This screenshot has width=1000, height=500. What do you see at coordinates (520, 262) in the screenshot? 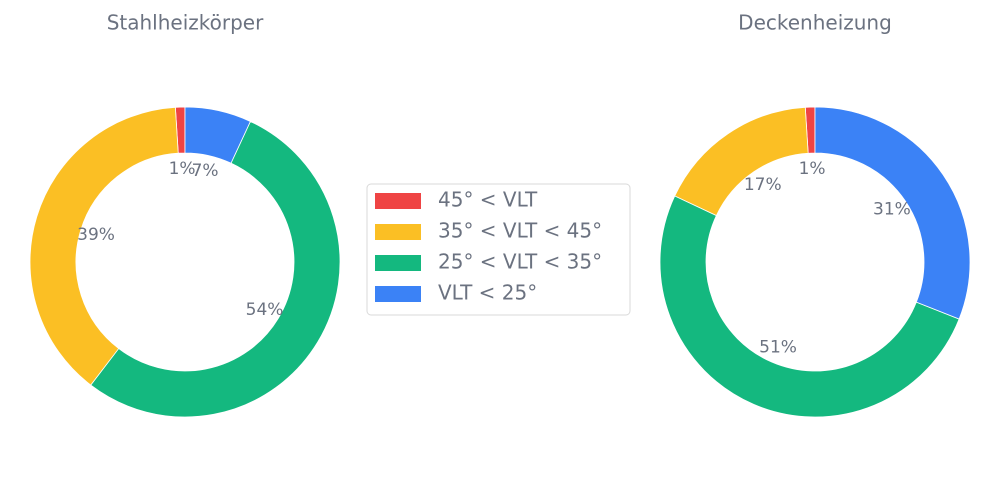
I see `legend-label: 25° < VLT < 35°` at bounding box center [520, 262].